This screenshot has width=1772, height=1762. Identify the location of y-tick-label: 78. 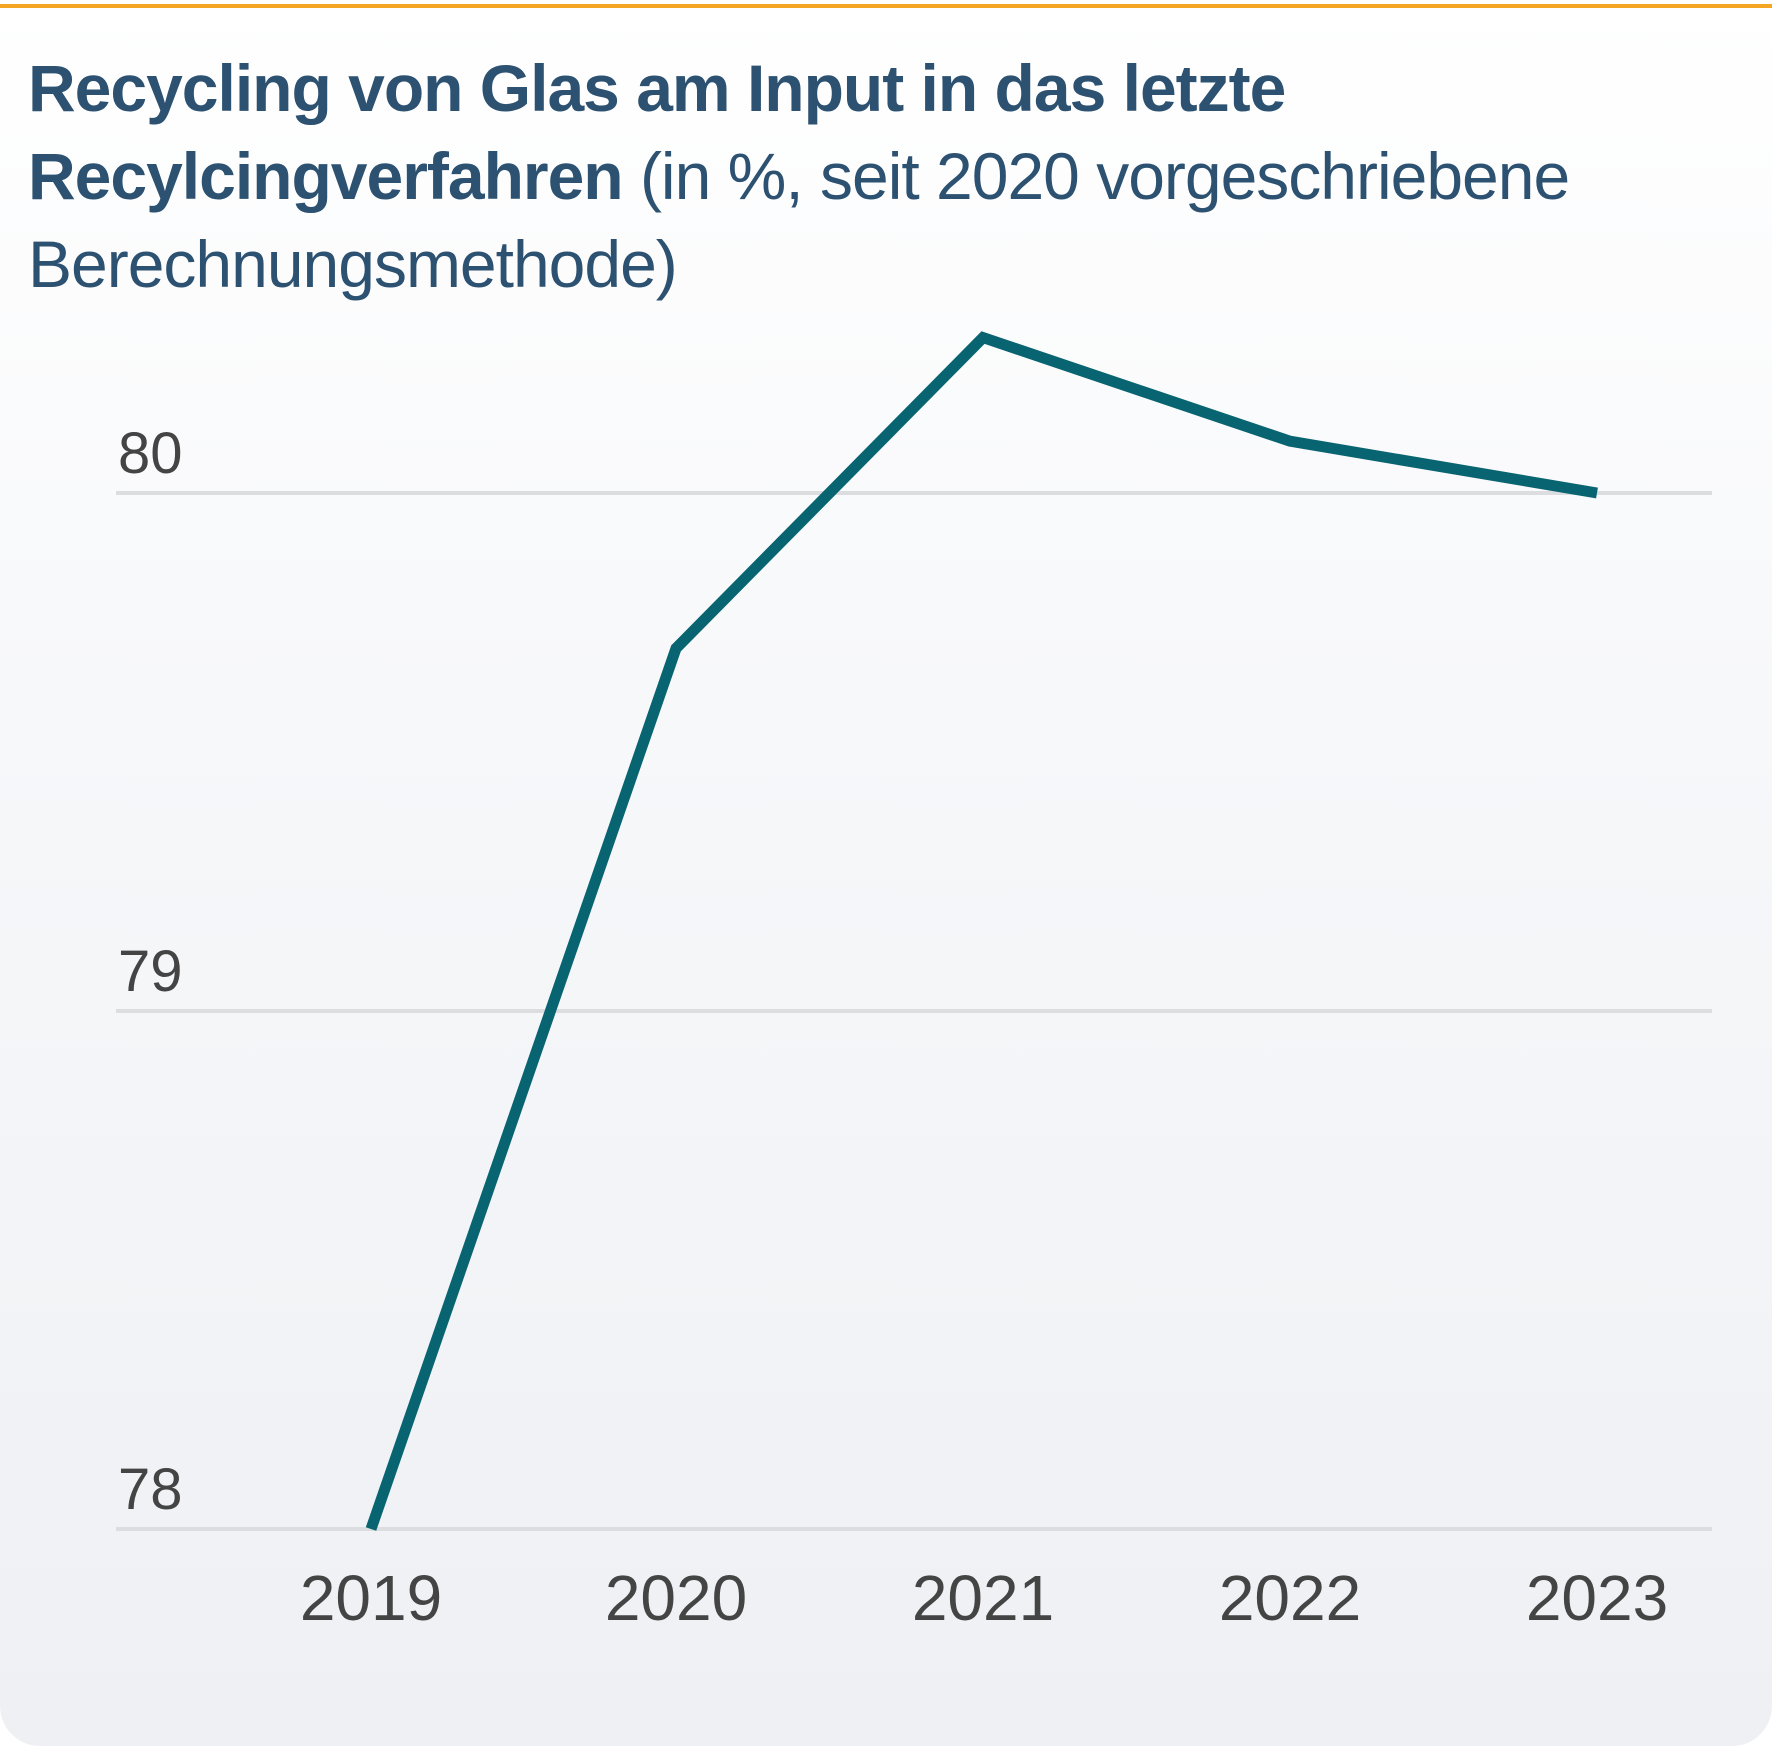
(150, 1489).